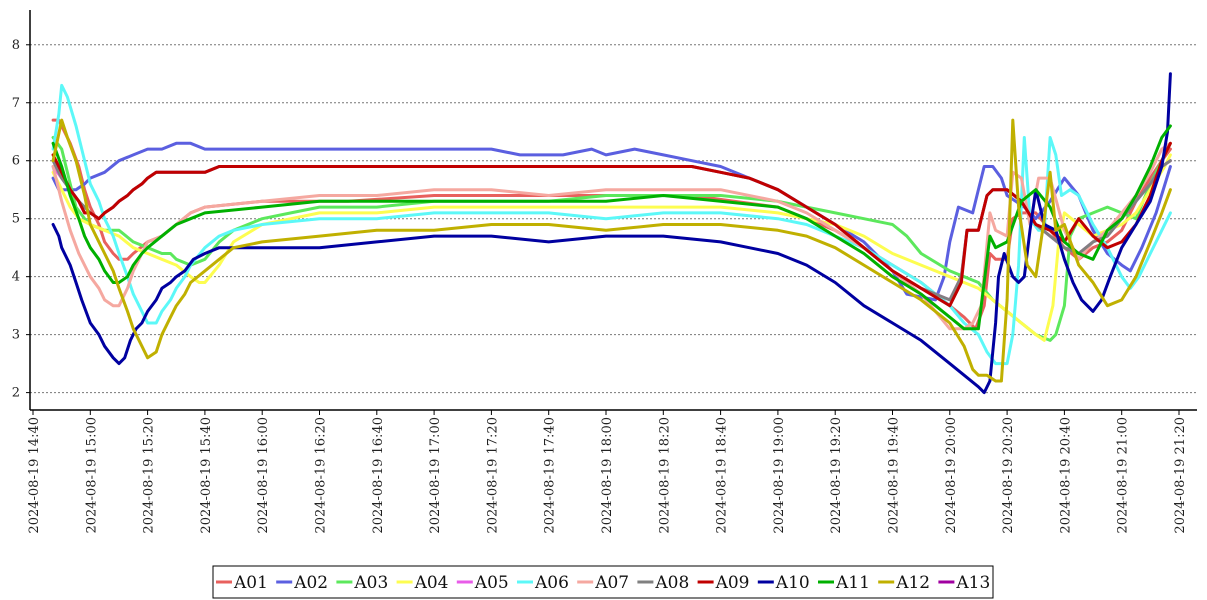  Describe the element at coordinates (1180, 475) in the screenshot. I see `x-tick-label: 2024-08-19 21:20` at that location.